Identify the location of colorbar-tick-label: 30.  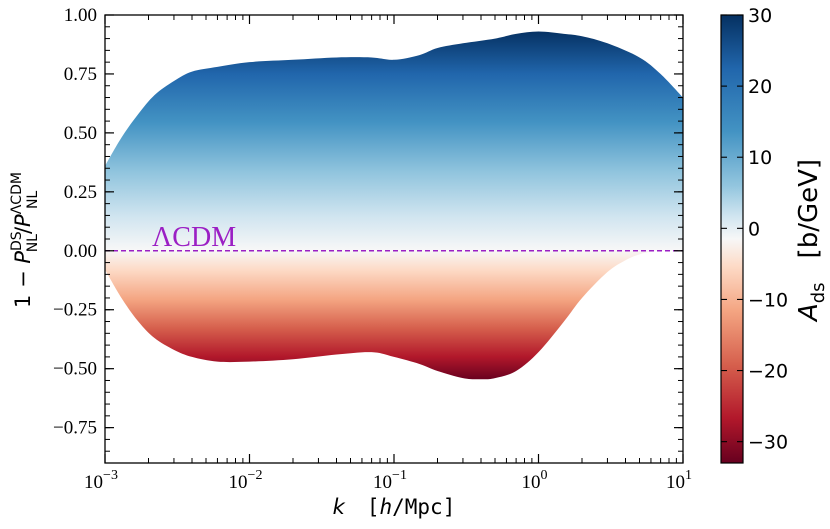
(760, 16).